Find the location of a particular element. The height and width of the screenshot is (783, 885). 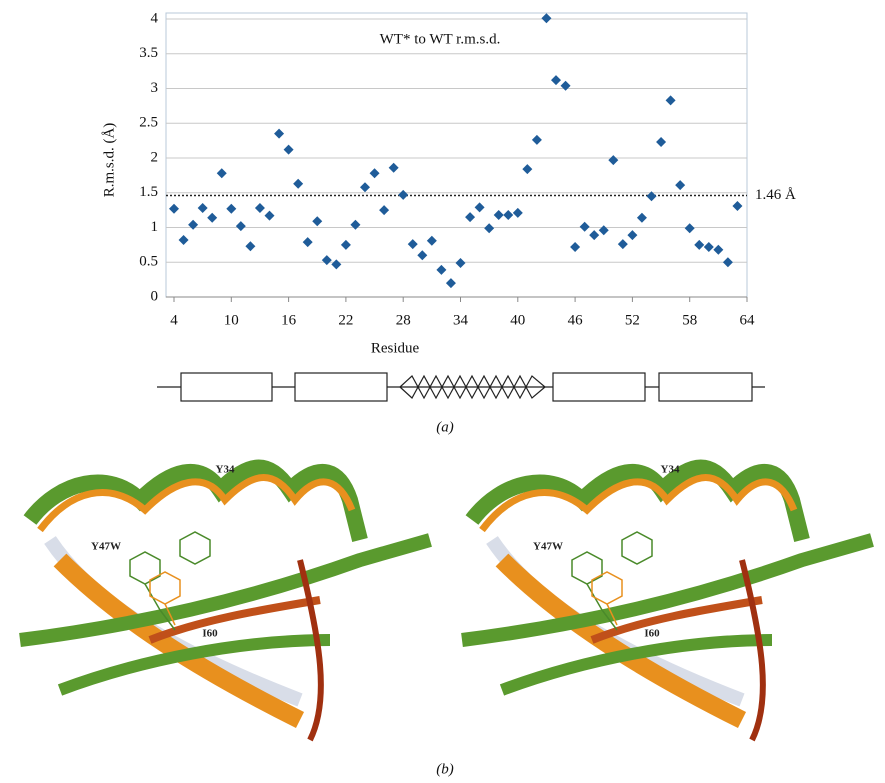

y-tick-label: 1.5 is located at coordinates (148, 192).